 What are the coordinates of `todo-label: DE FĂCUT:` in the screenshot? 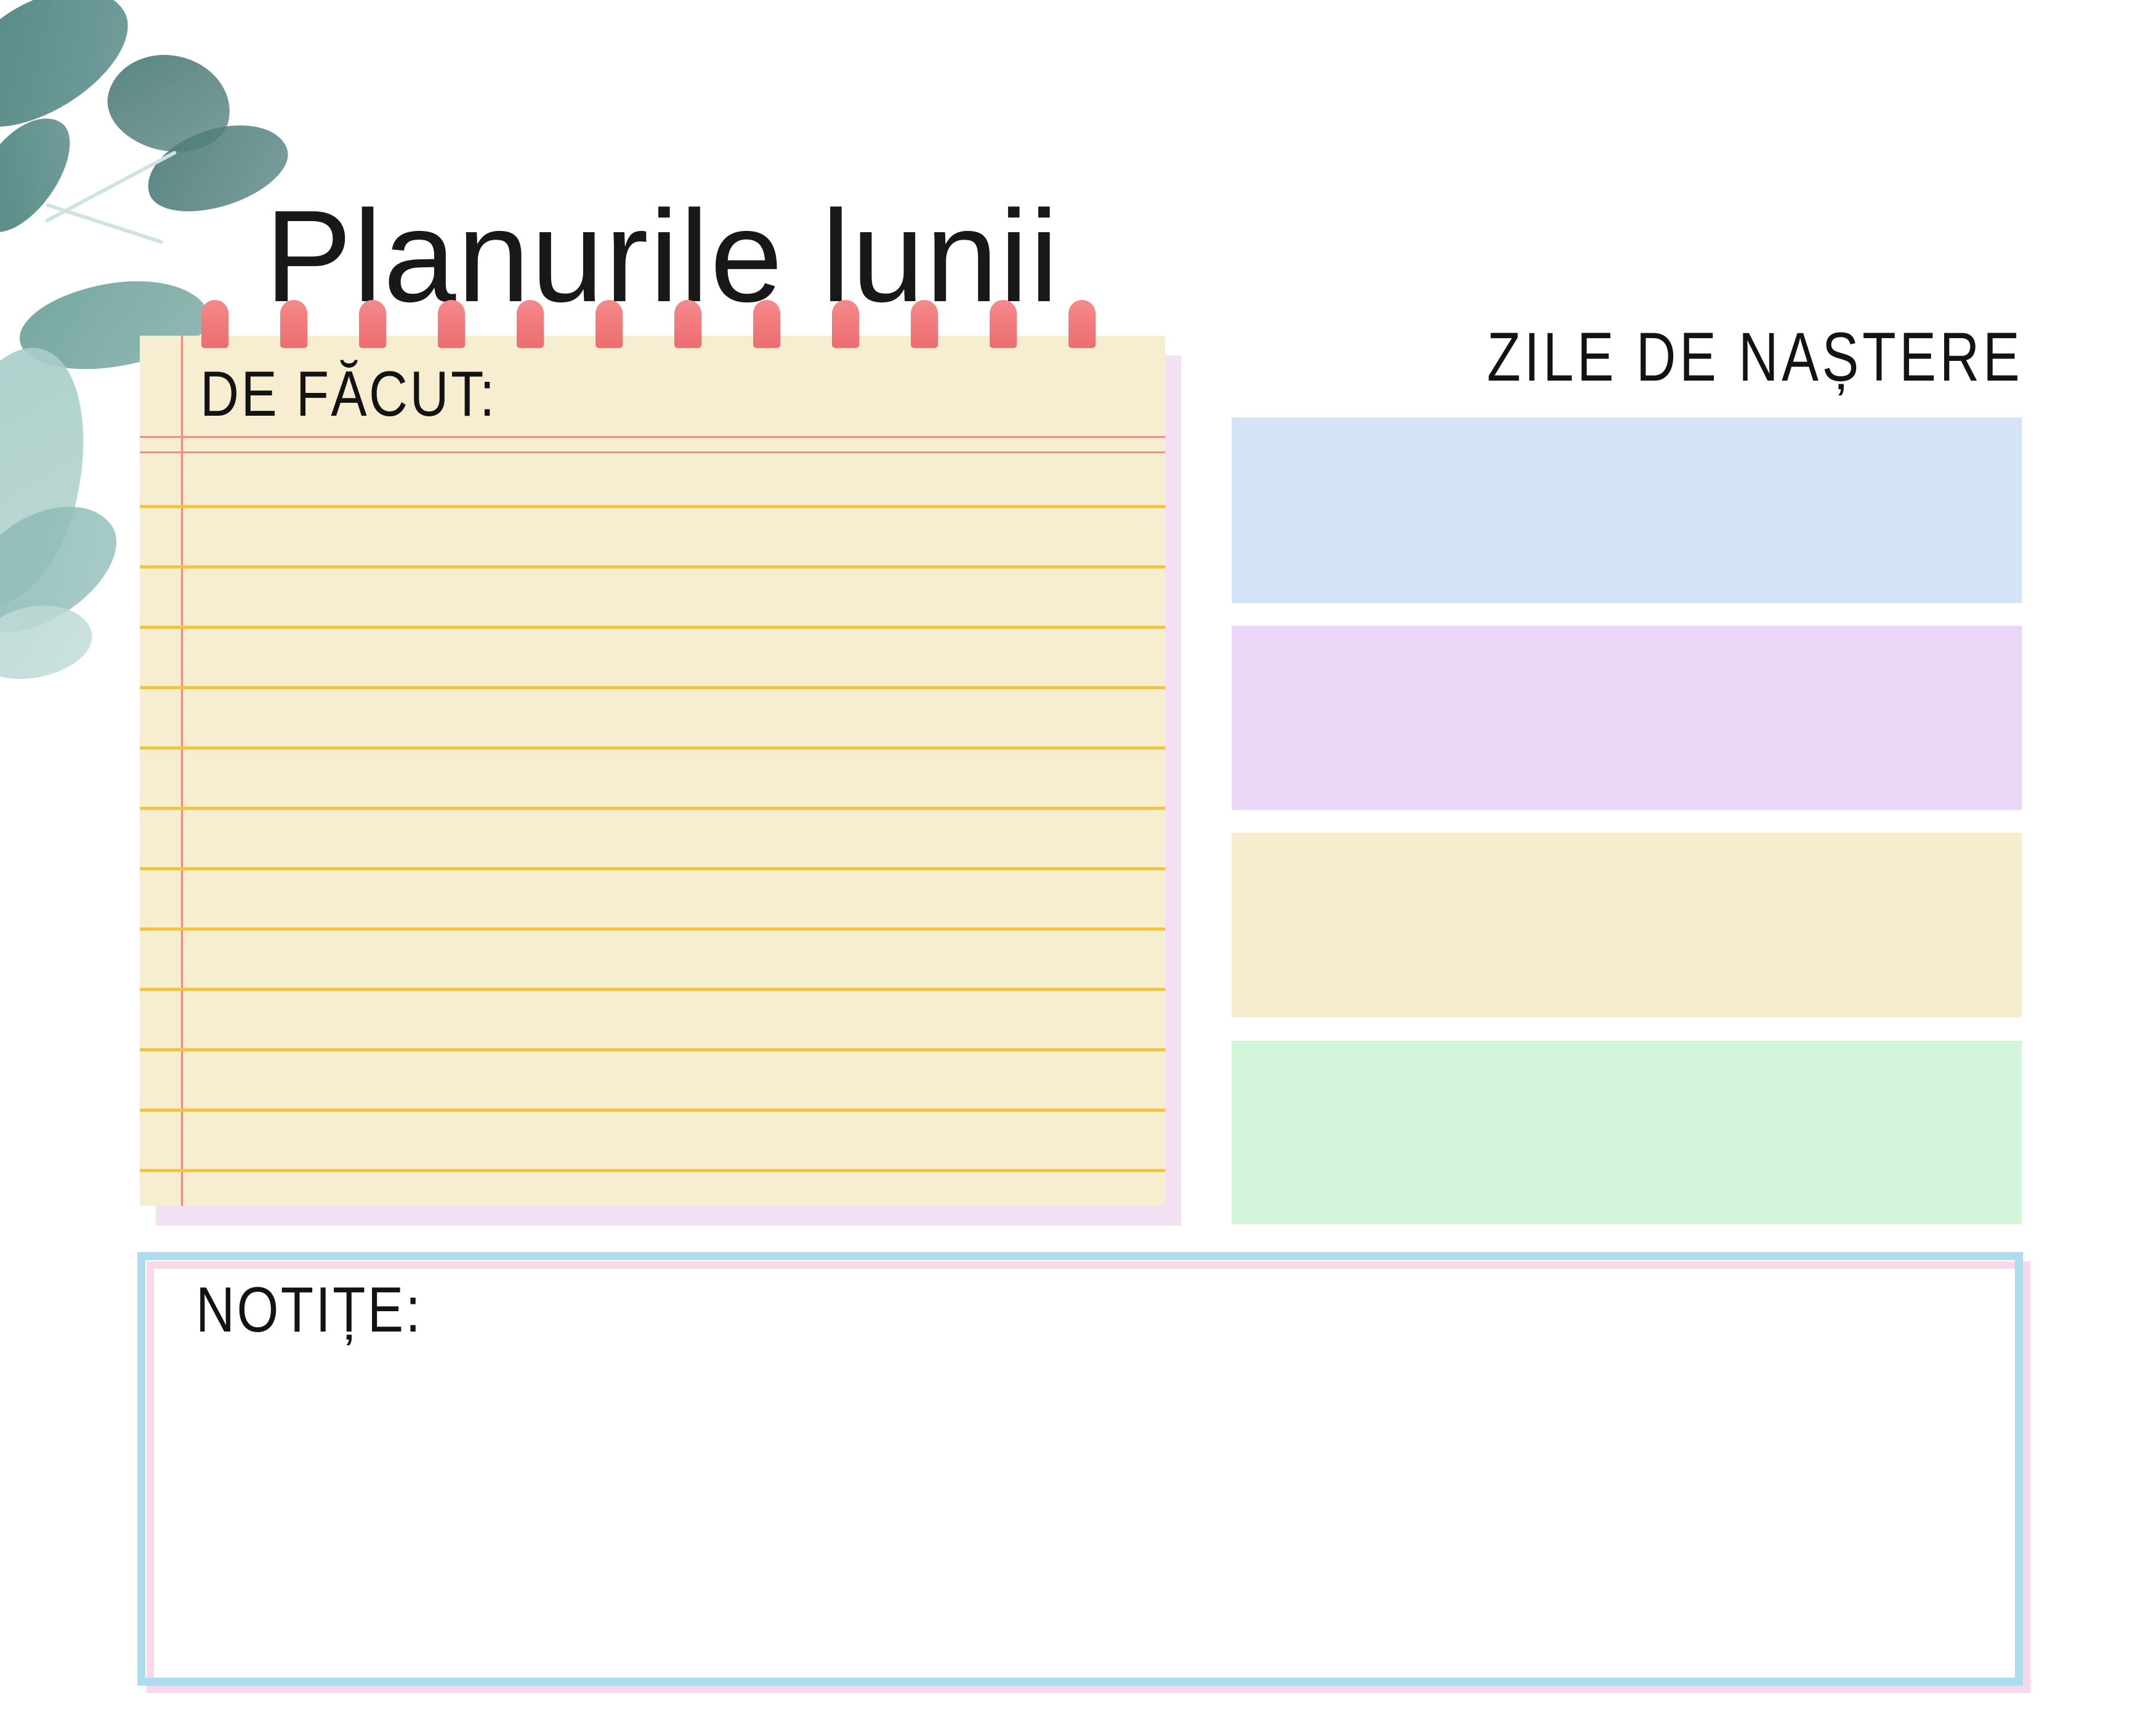 It's located at (348, 394).